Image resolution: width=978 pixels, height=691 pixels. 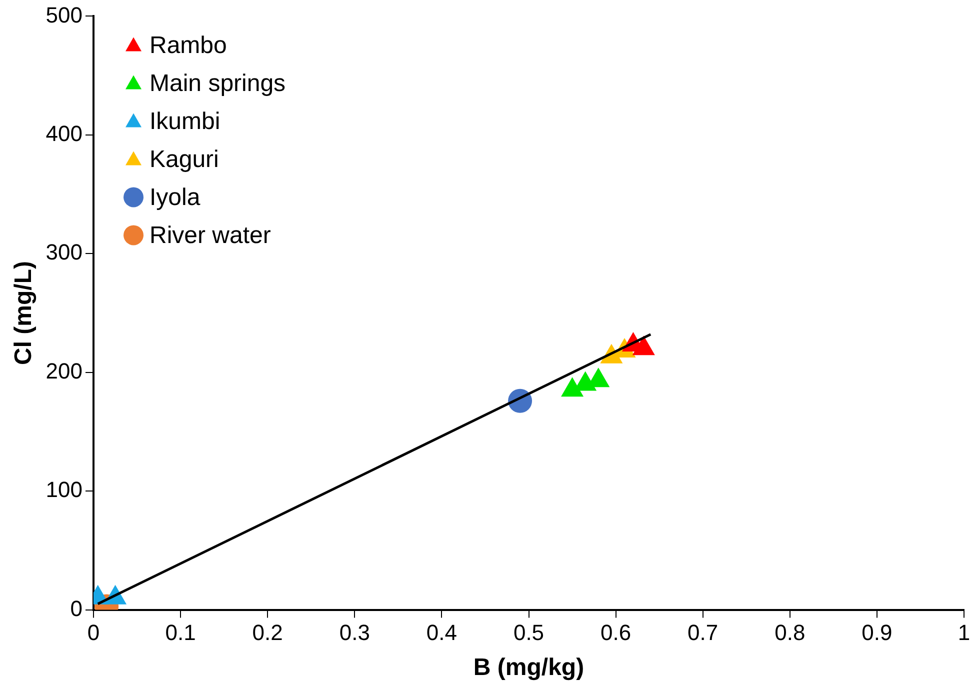 What do you see at coordinates (354, 633) in the screenshot?
I see `x-tick-label: 0.3` at bounding box center [354, 633].